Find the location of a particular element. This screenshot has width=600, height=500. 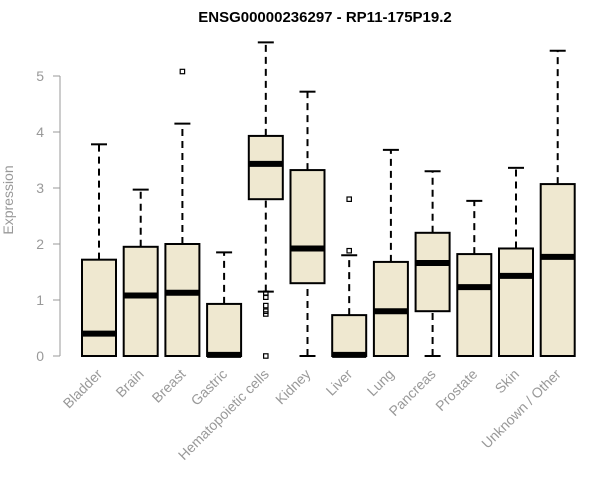

y-tick-label-3: 3 is located at coordinates (40, 188).